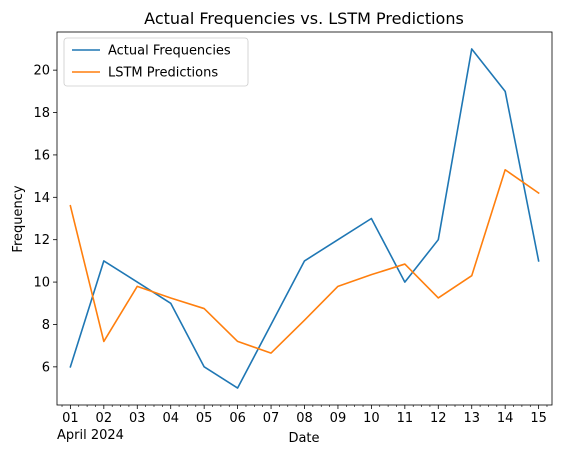 The width and height of the screenshot is (563, 455). What do you see at coordinates (271, 418) in the screenshot?
I see `x-tick-label: 07` at bounding box center [271, 418].